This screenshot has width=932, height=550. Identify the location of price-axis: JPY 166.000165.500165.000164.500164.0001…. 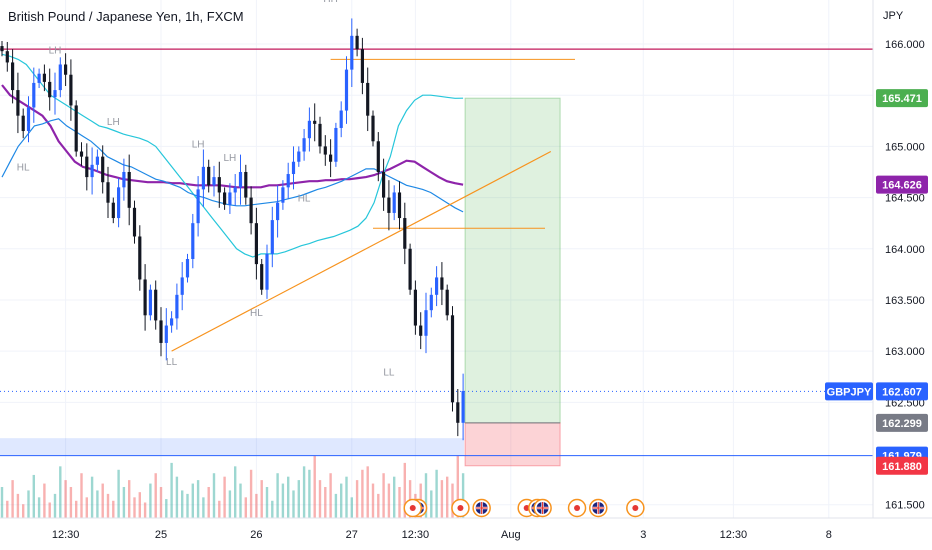
(904, 261).